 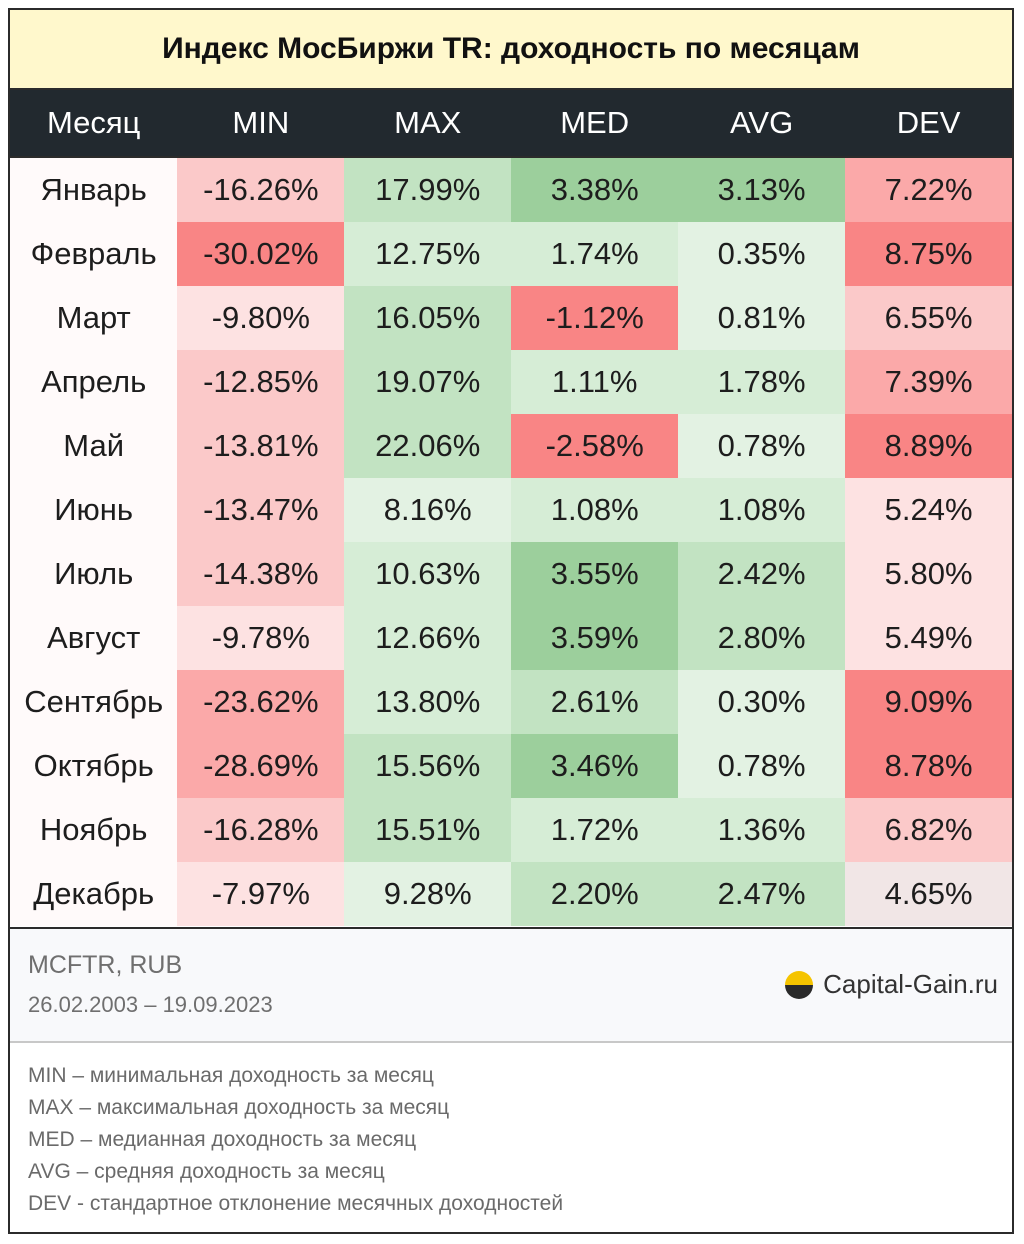 What do you see at coordinates (261, 318) in the screenshot?
I see `value-cell: -9.80%` at bounding box center [261, 318].